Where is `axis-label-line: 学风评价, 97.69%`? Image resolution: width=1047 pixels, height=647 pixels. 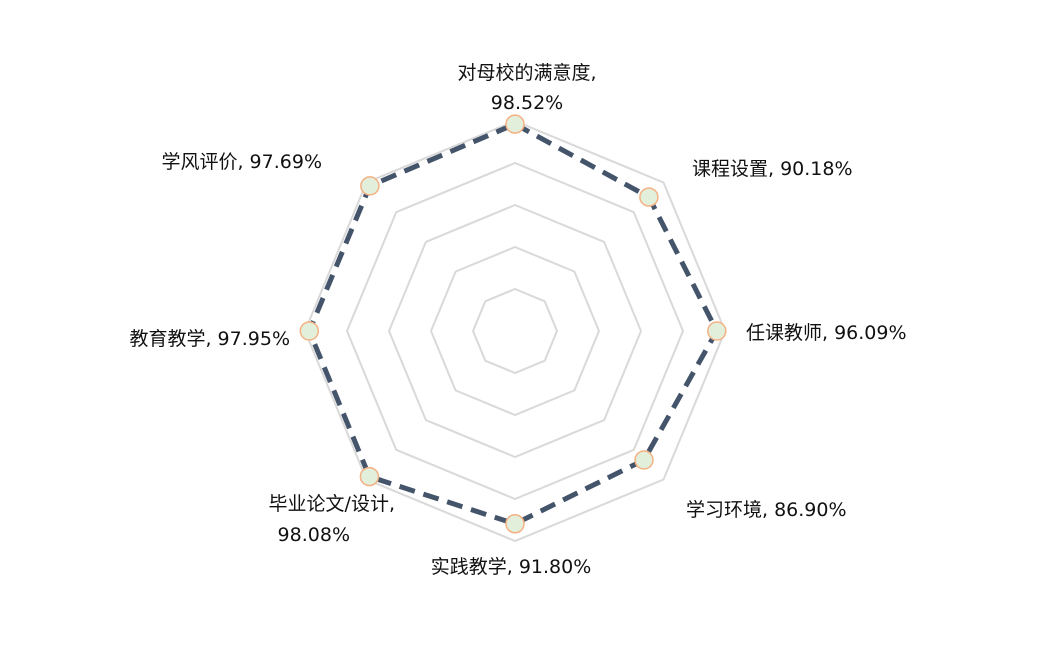
axis-label-line: 学风评价, 97.69% is located at coordinates (241, 162).